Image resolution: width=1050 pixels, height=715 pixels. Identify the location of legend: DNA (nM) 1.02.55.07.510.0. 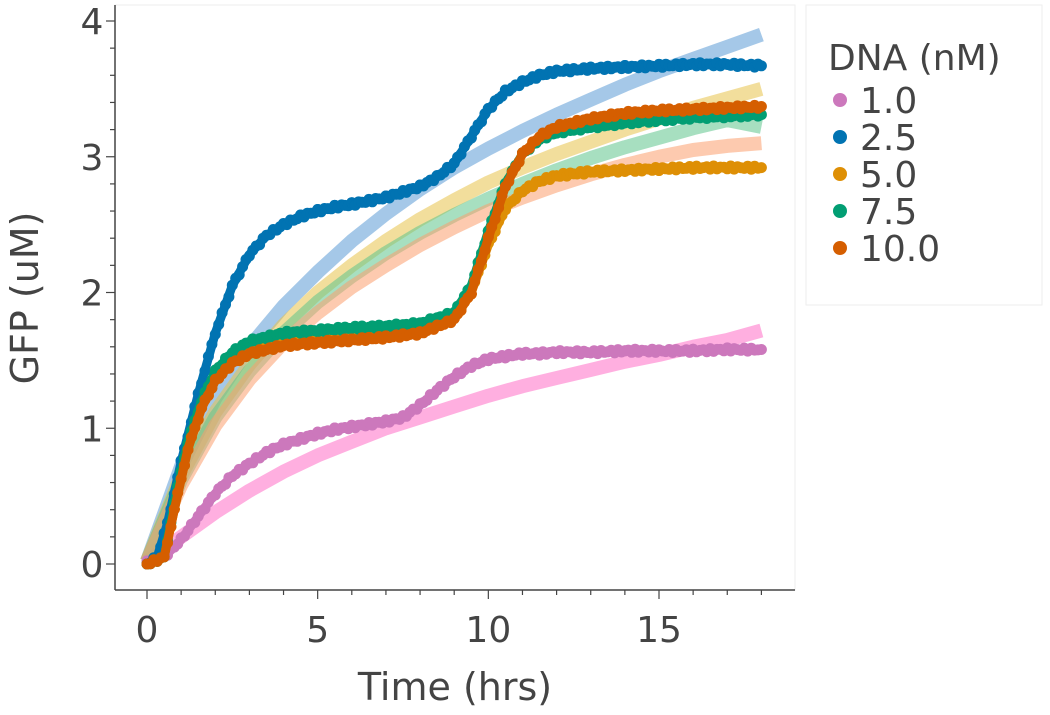
(924, 155).